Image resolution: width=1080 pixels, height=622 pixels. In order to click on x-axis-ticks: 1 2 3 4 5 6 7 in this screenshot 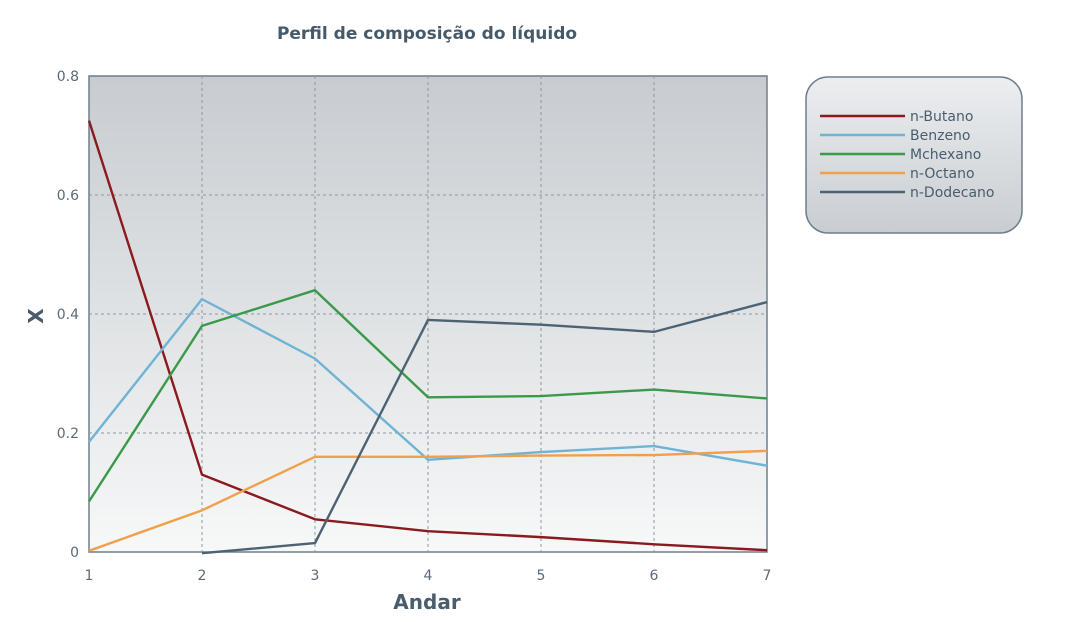, I will do `click(428, 576)`.